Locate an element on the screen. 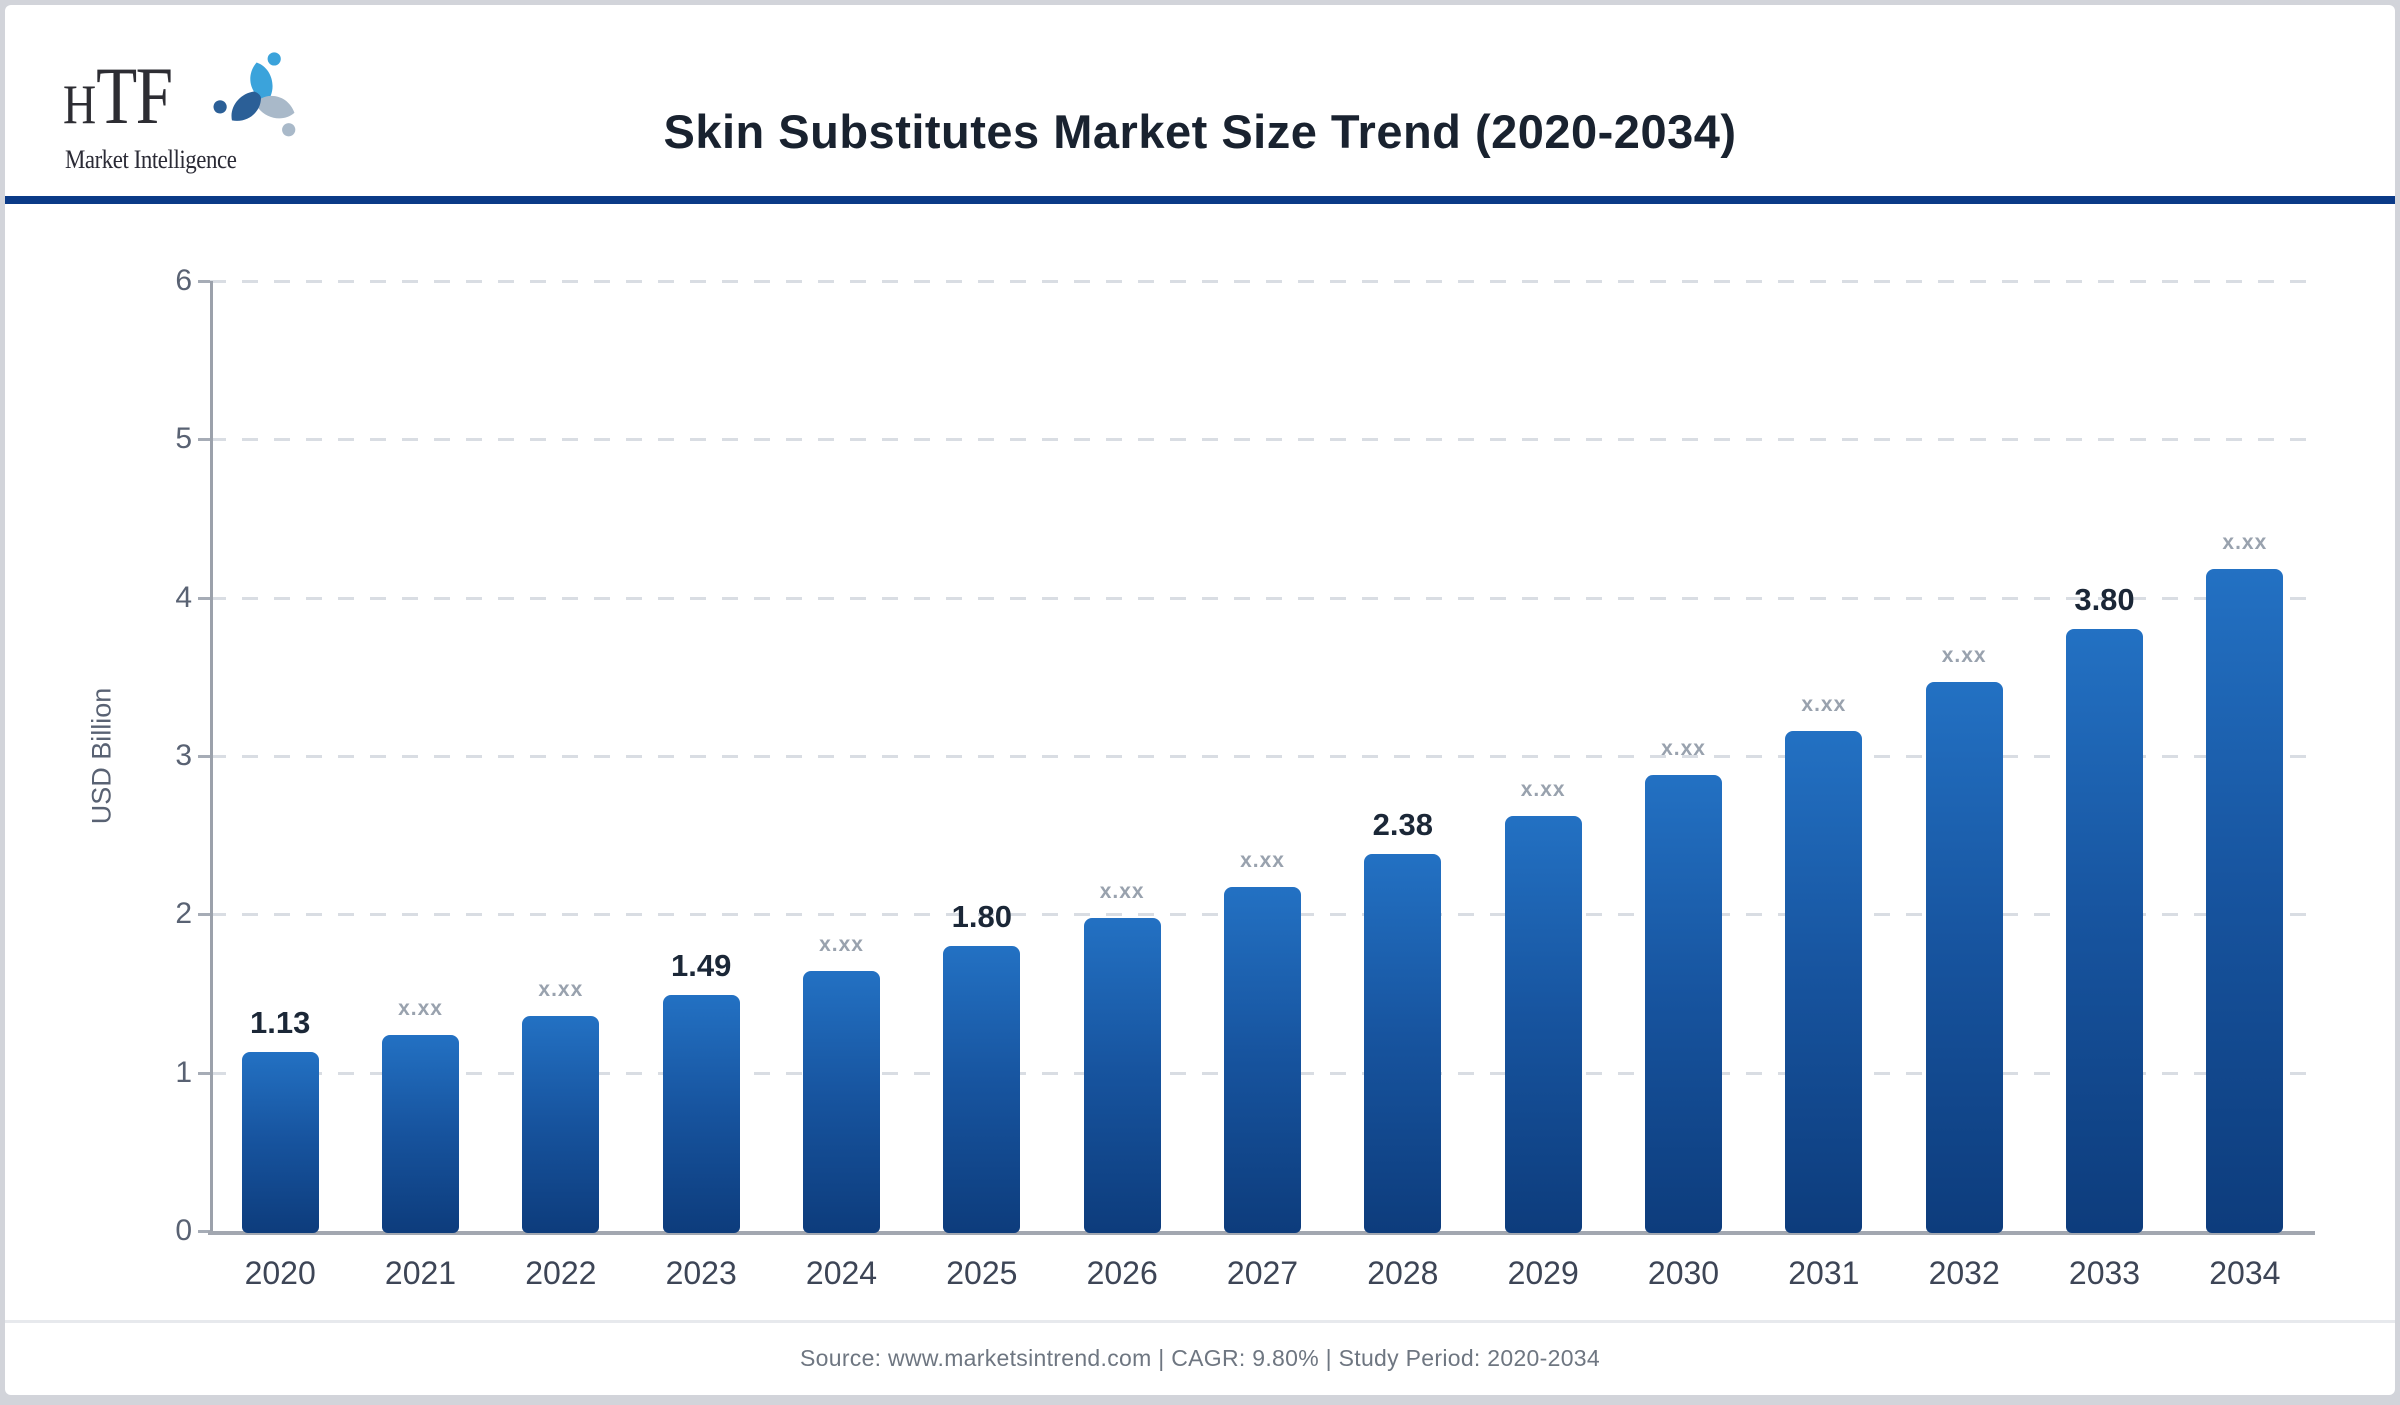 Image resolution: width=2400 pixels, height=1405 pixels. bar-2031 is located at coordinates (1824, 981).